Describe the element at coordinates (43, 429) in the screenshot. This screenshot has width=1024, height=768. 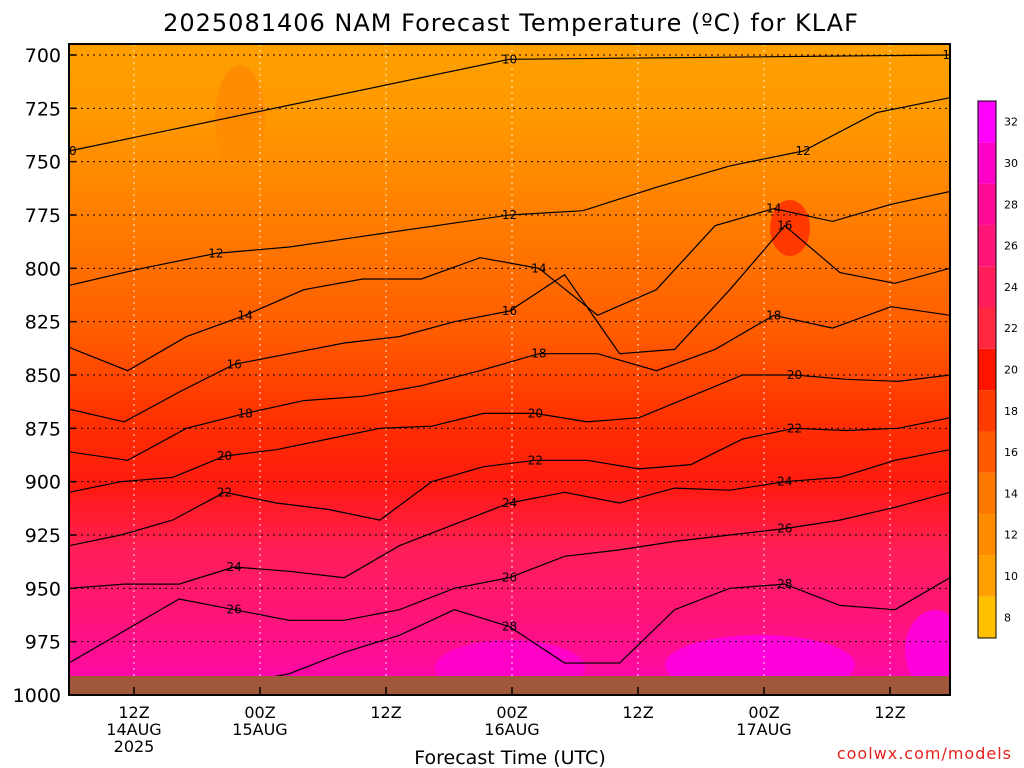
I see `y-tick-label: 875` at that location.